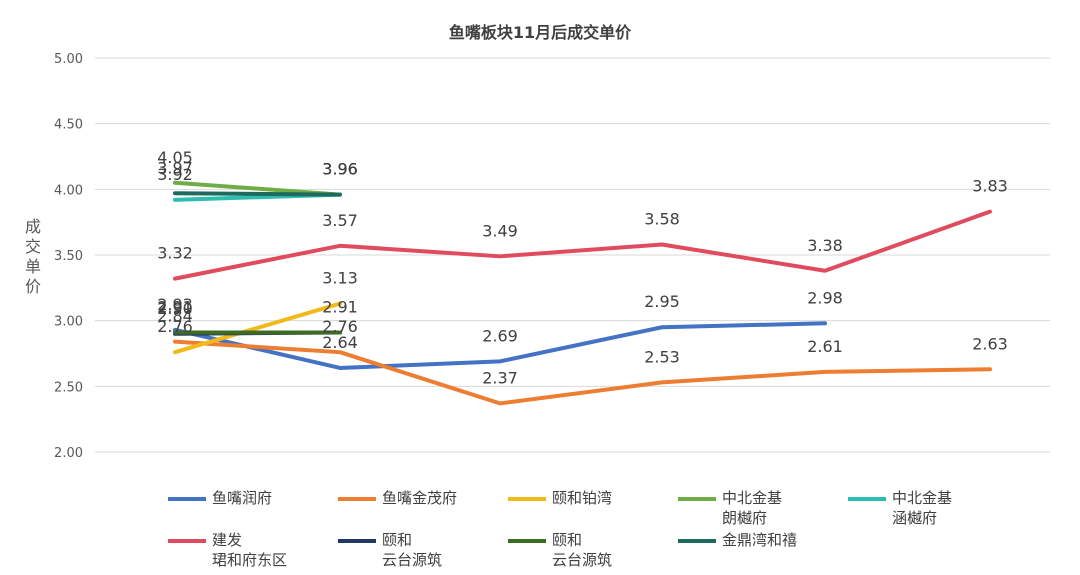 The width and height of the screenshot is (1080, 575). Describe the element at coordinates (68, 59) in the screenshot. I see `y-tick-label: 5.00` at that location.